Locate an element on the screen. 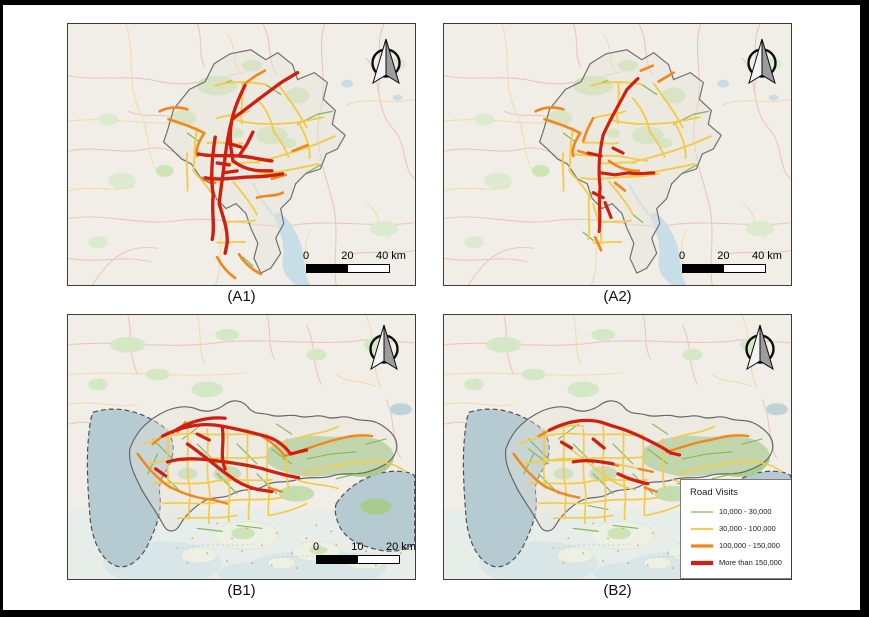 The image size is (869, 617). scale-bar: 0 10 20 km is located at coordinates (364, 552).